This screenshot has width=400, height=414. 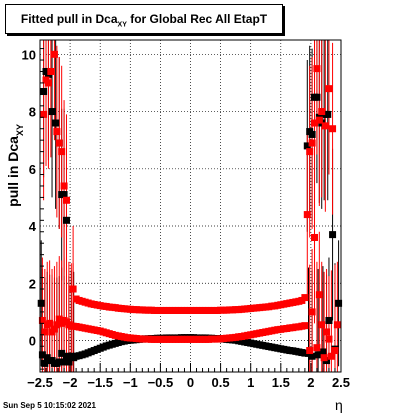 What do you see at coordinates (161, 382) in the screenshot?
I see `x-tick-label: −0.5` at bounding box center [161, 382].